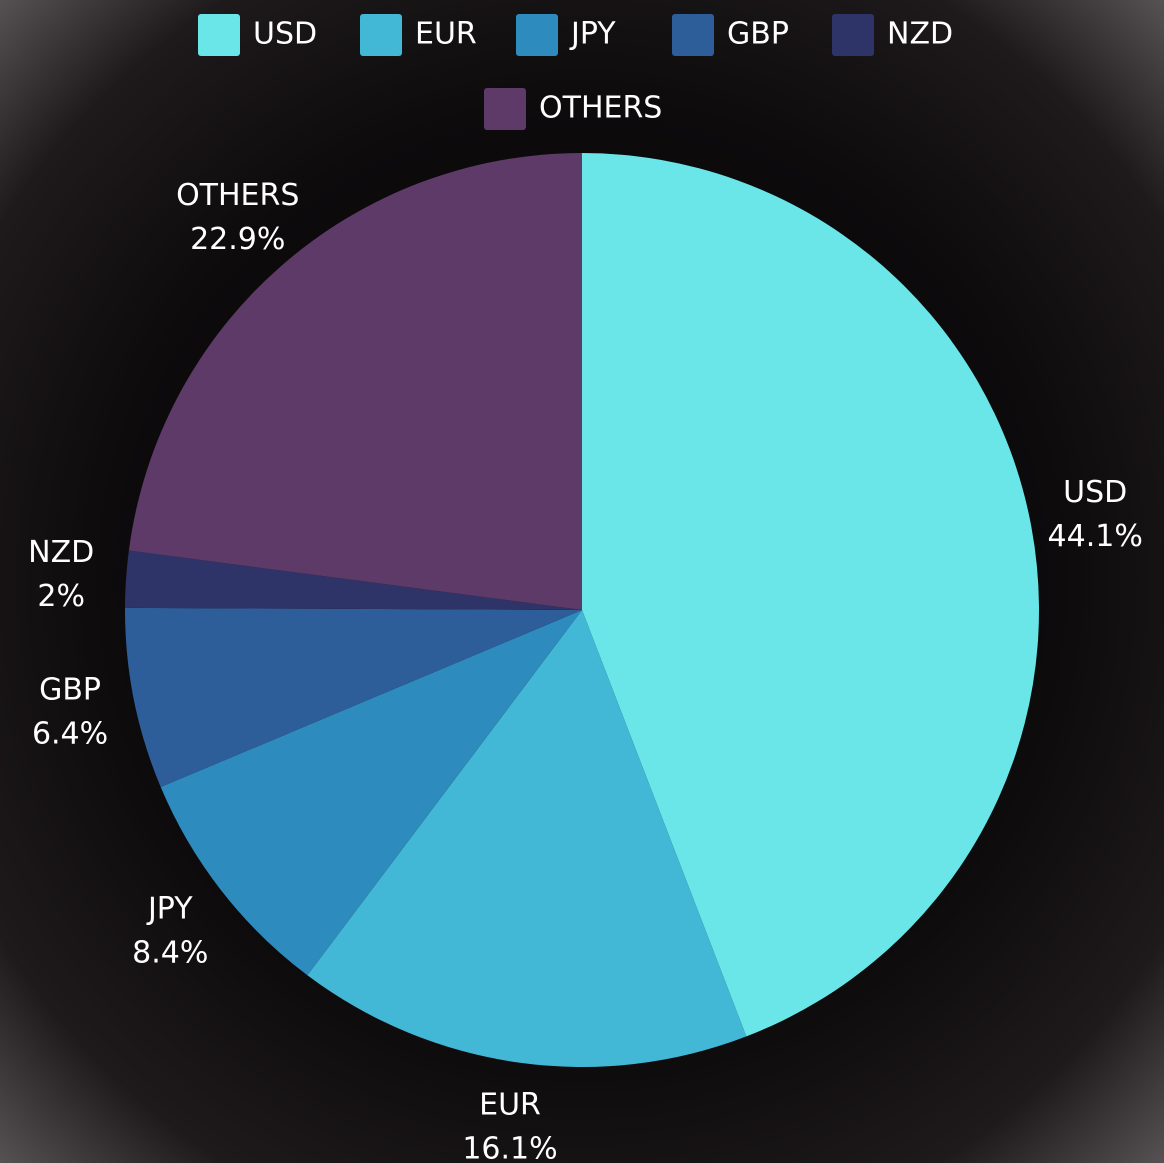 The width and height of the screenshot is (1164, 1163). I want to click on slice-label: OTHERS, so click(237, 195).